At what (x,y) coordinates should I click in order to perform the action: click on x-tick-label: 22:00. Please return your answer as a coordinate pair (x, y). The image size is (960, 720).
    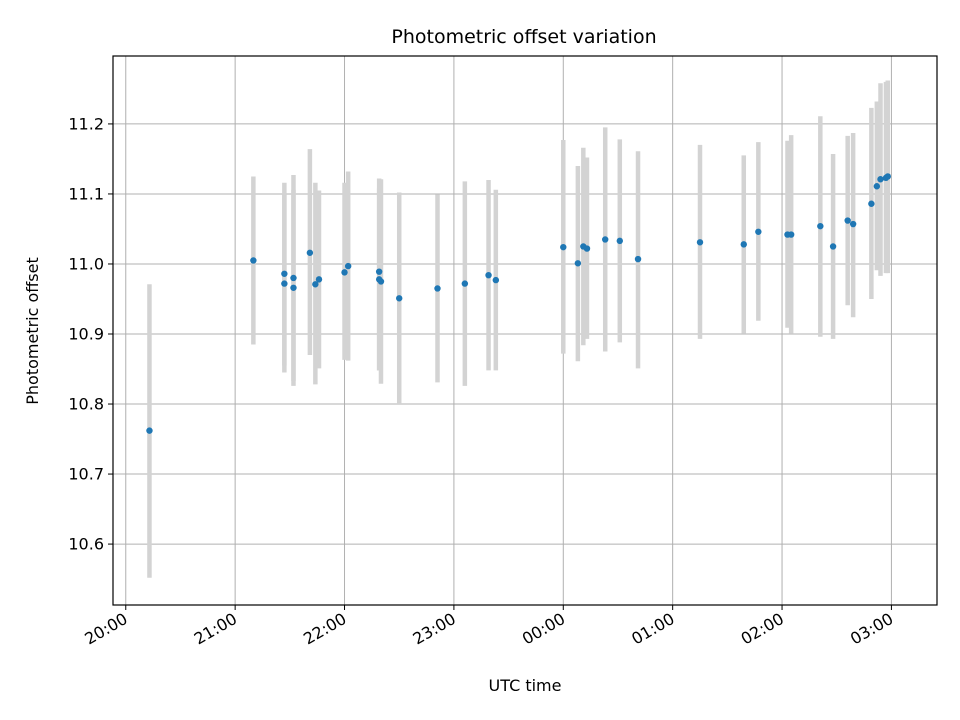
    Looking at the image, I should click on (324, 629).